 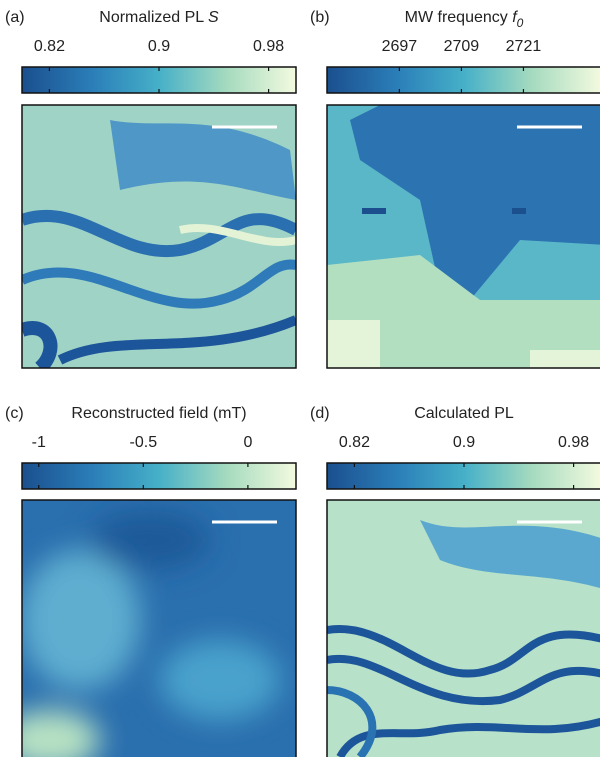 I want to click on colorbar-tick-label: 0, so click(x=247, y=442).